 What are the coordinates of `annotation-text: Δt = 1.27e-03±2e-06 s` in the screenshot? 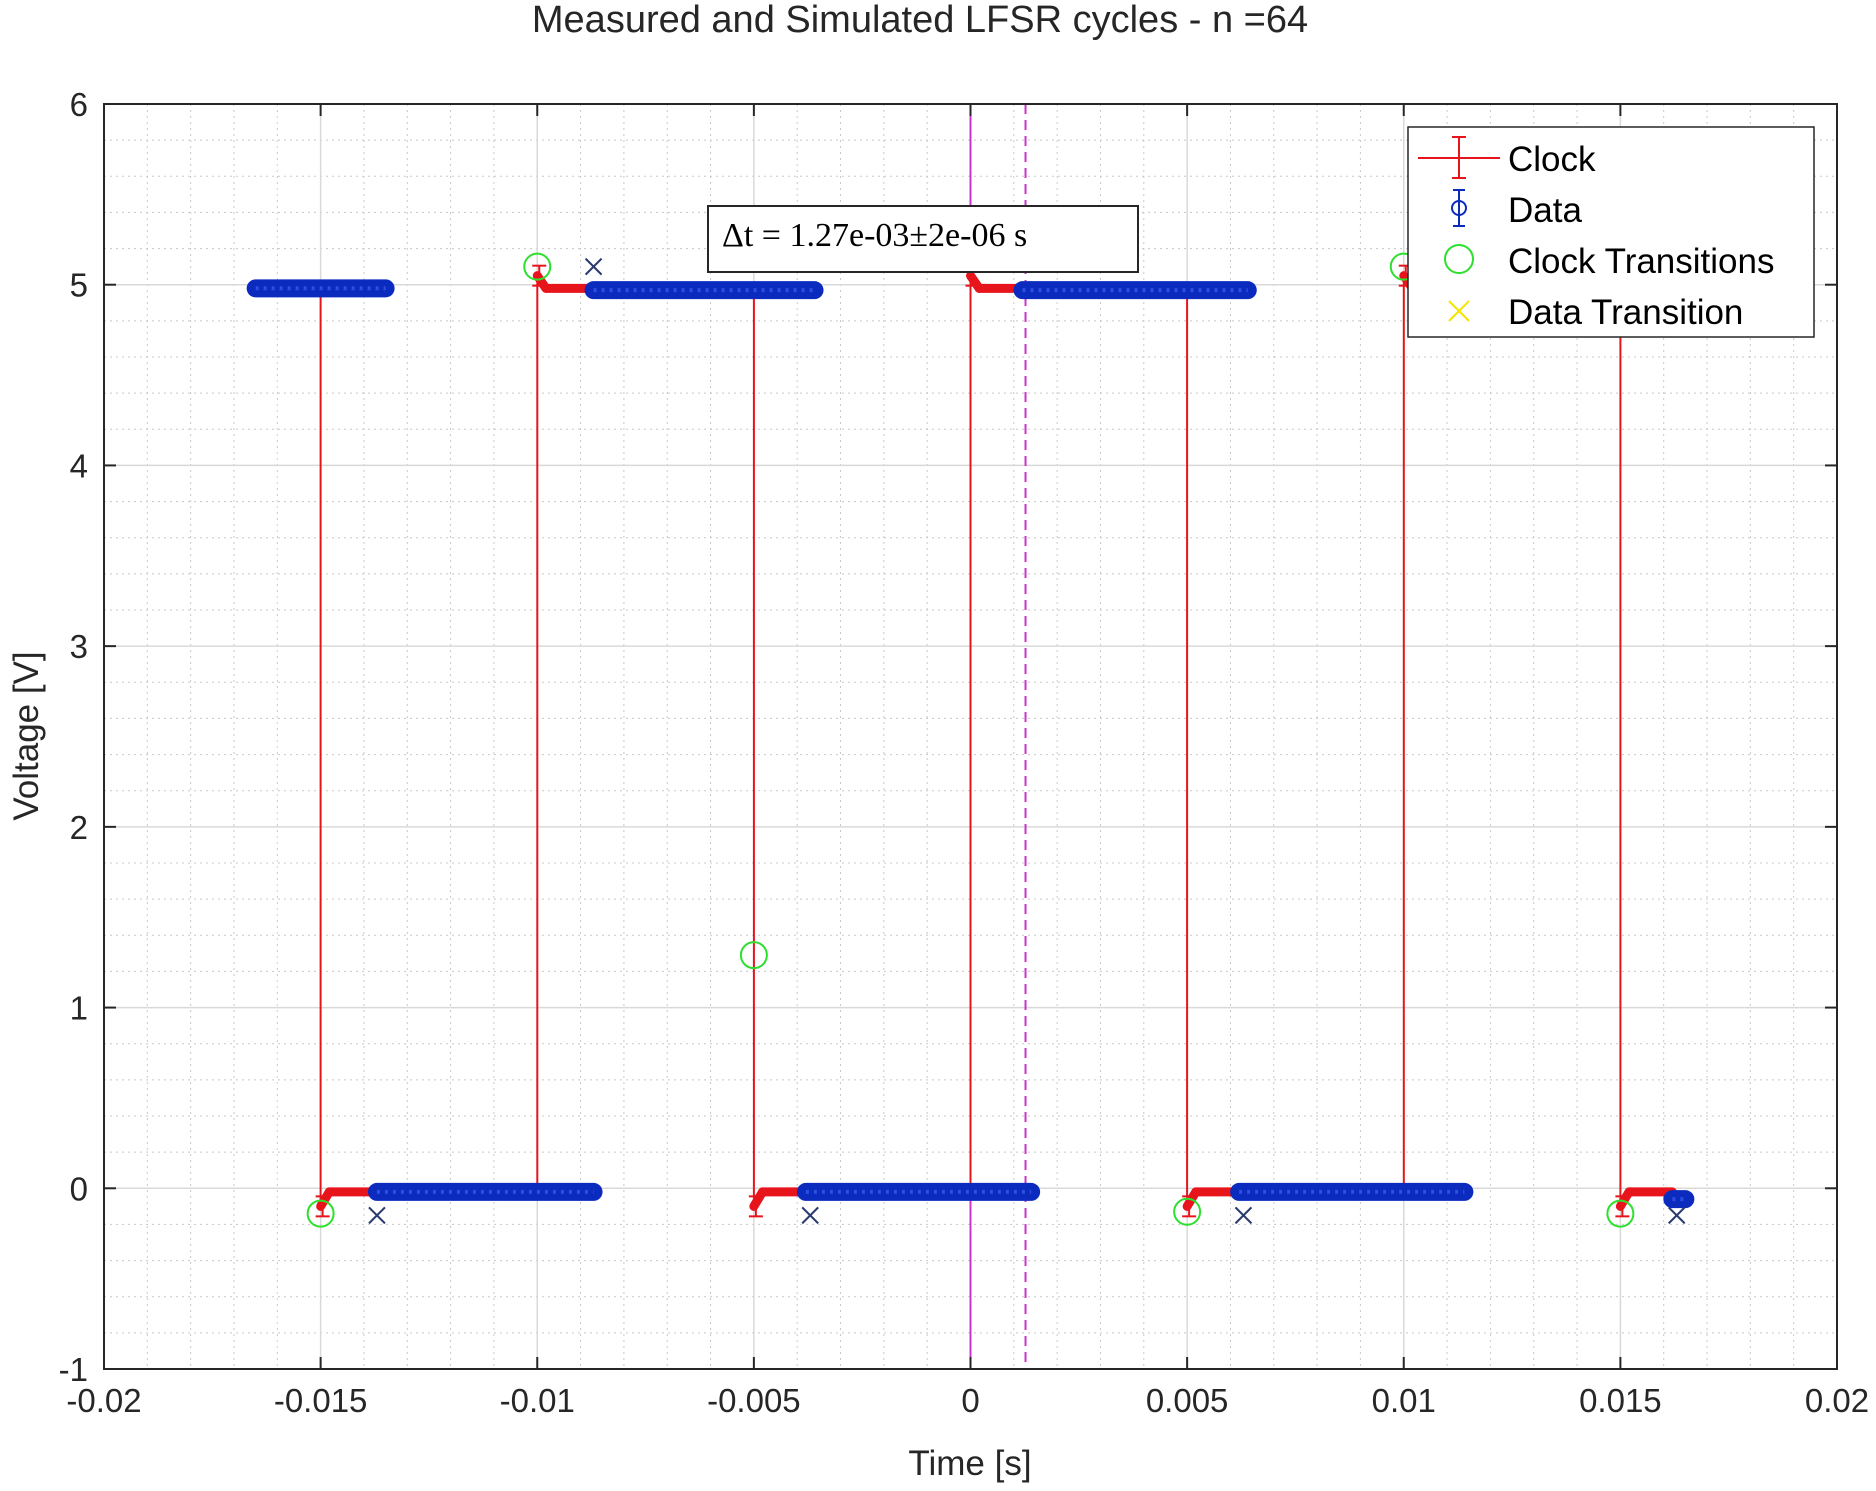 It's located at (874, 235).